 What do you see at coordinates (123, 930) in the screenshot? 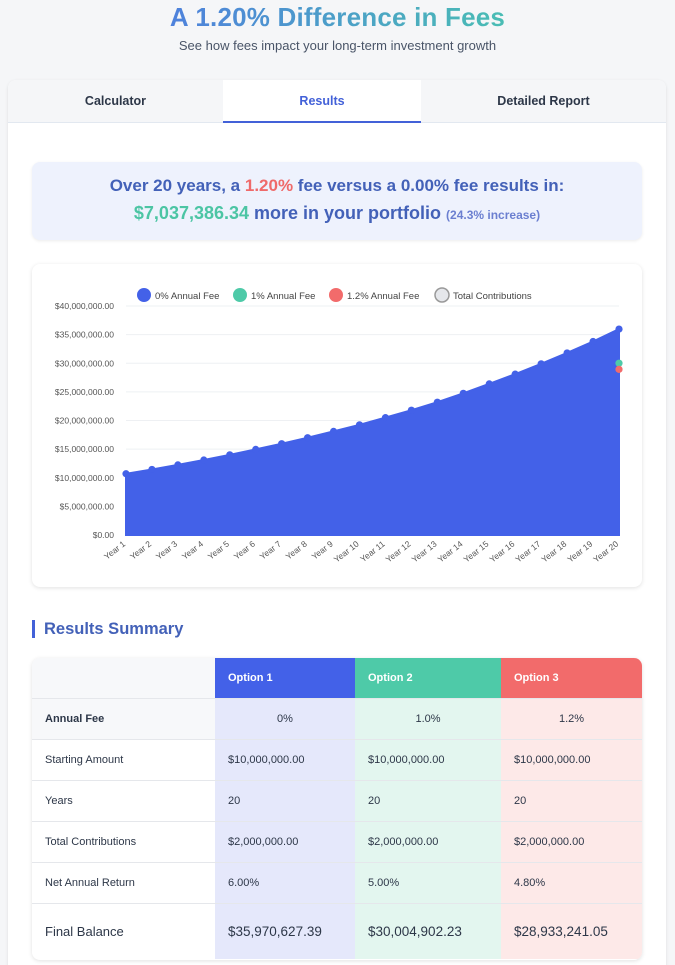
I see `row-label: Final Balance` at bounding box center [123, 930].